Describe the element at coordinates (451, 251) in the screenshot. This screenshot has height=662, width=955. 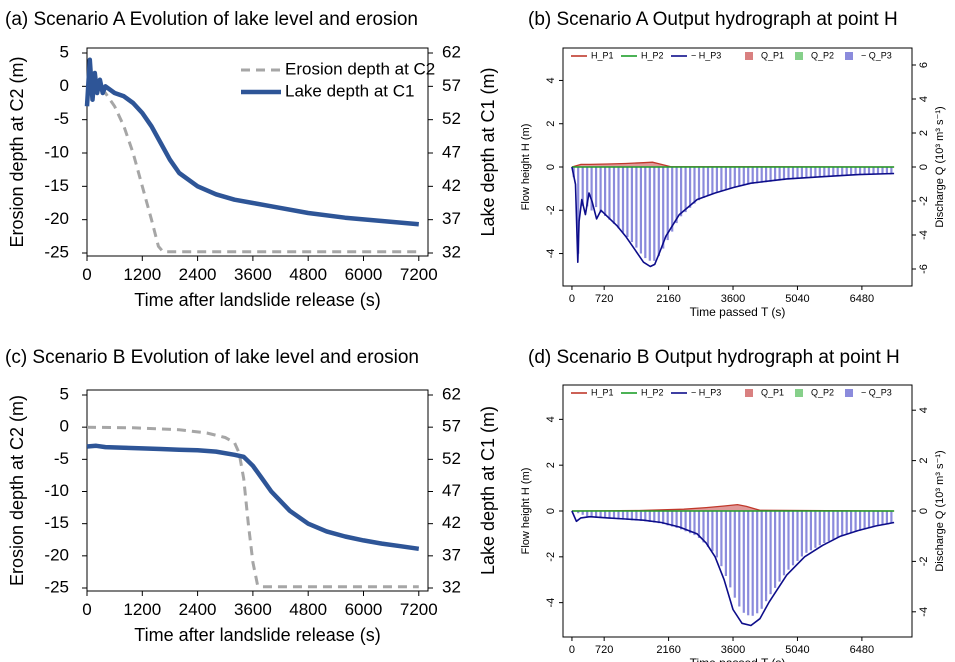
I see `y-tick-label-right: 32` at that location.